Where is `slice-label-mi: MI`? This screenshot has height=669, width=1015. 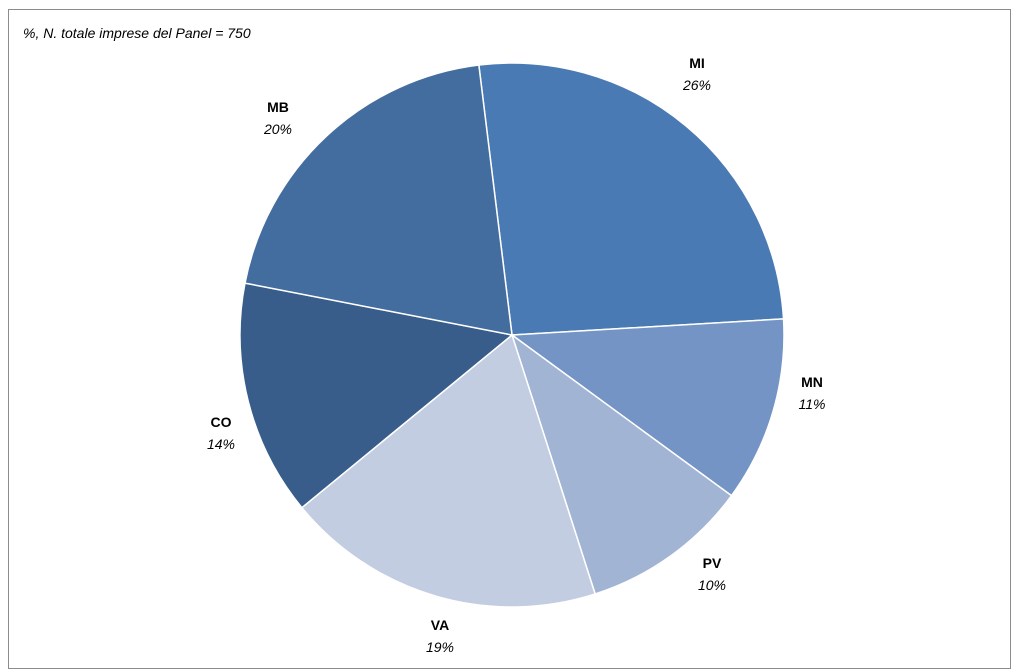 slice-label-mi: MI is located at coordinates (697, 63).